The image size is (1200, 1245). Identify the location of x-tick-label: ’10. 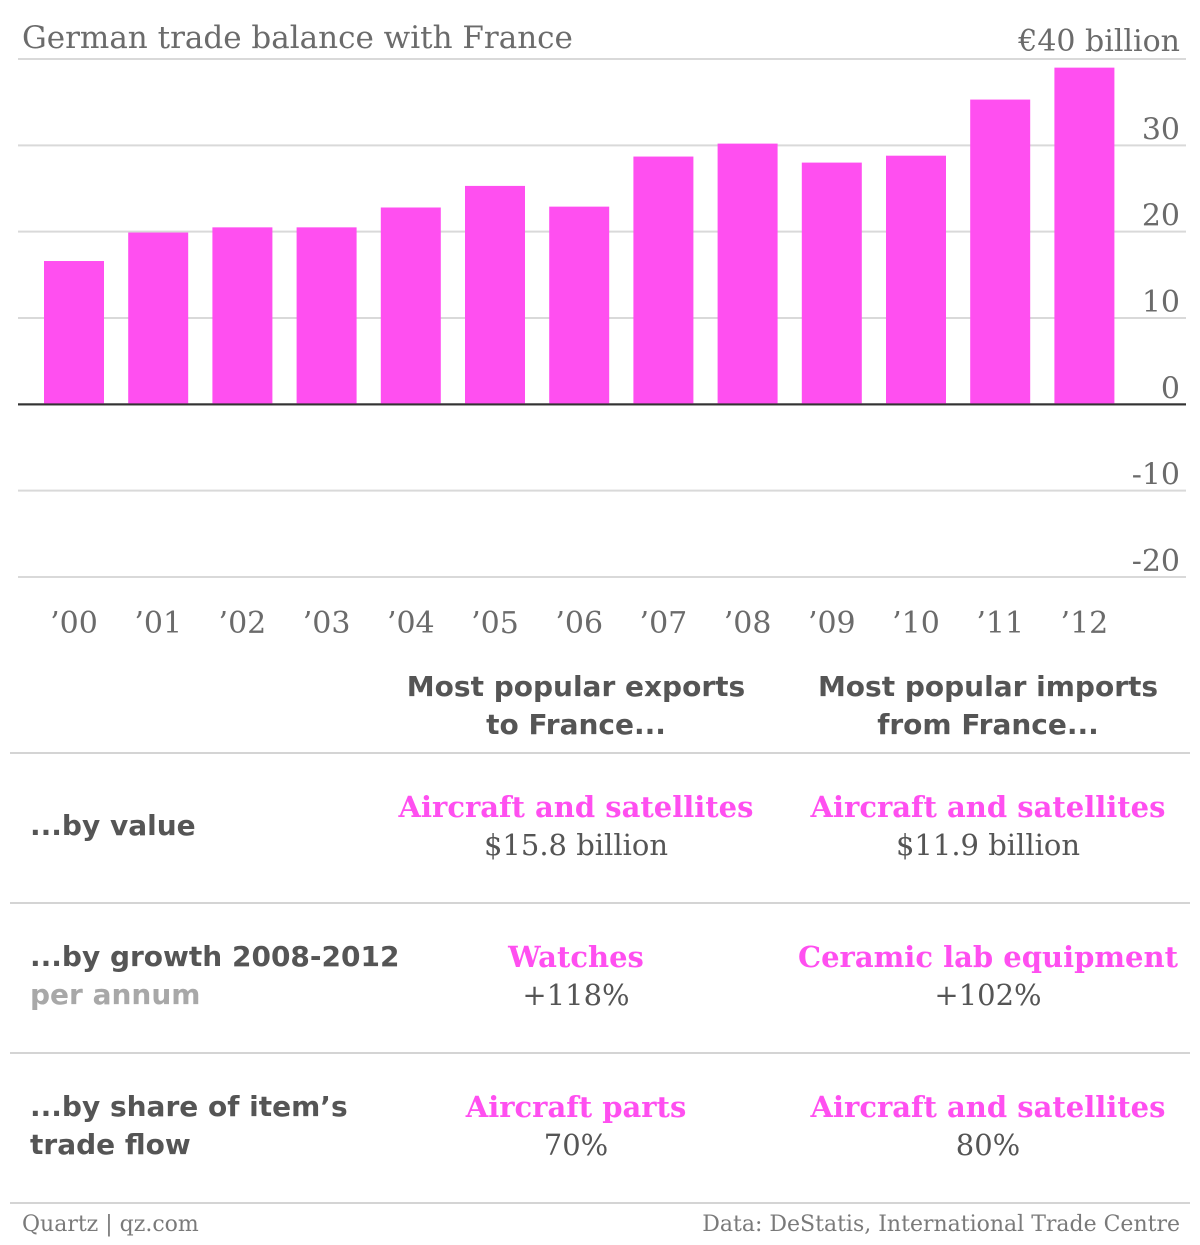
(916, 623).